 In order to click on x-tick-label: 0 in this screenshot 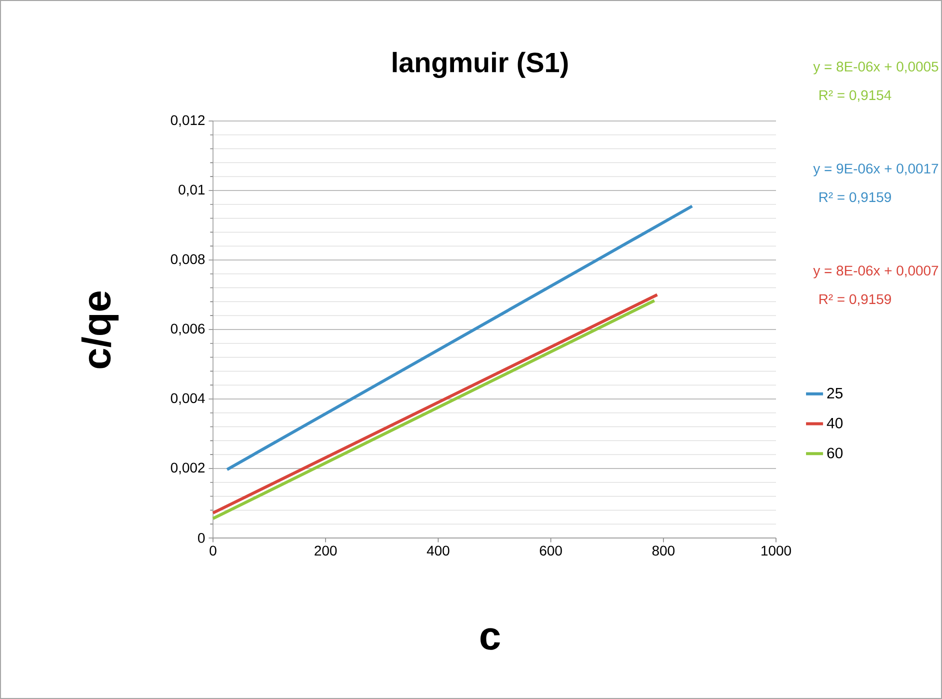, I will do `click(213, 551)`.